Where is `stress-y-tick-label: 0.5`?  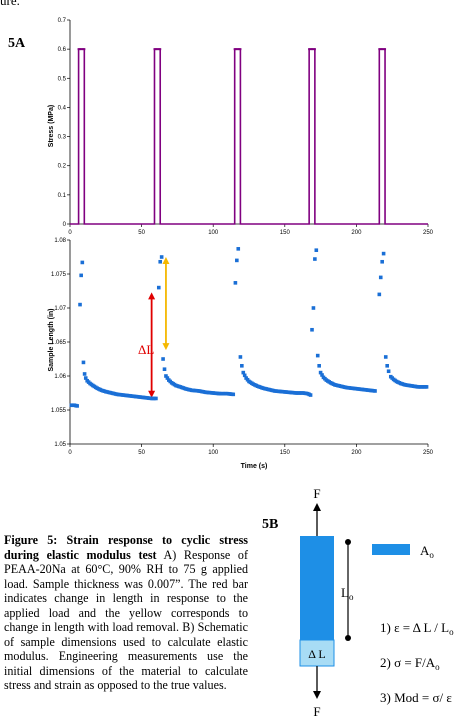 stress-y-tick-label: 0.5 is located at coordinates (62, 79).